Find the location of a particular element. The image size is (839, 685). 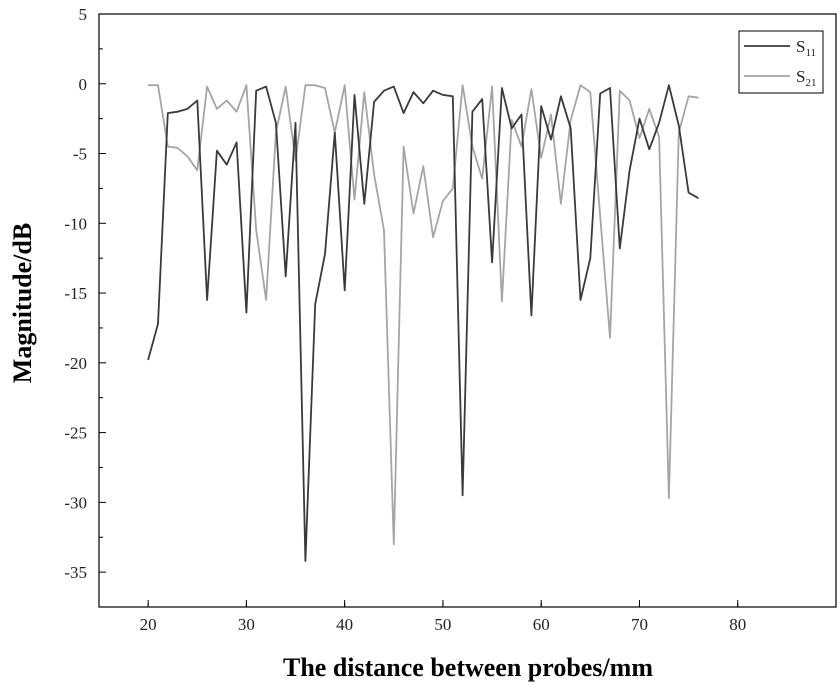

y-tick-label: -20 is located at coordinates (75, 363).